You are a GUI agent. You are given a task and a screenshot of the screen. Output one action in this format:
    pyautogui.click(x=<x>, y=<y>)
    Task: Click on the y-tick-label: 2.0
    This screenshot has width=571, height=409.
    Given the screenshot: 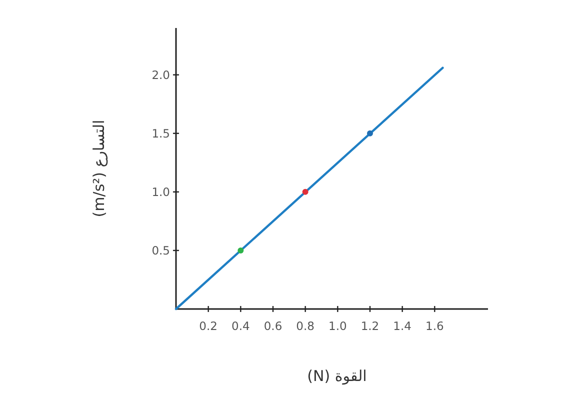 What is the action you would take?
    pyautogui.click(x=161, y=75)
    